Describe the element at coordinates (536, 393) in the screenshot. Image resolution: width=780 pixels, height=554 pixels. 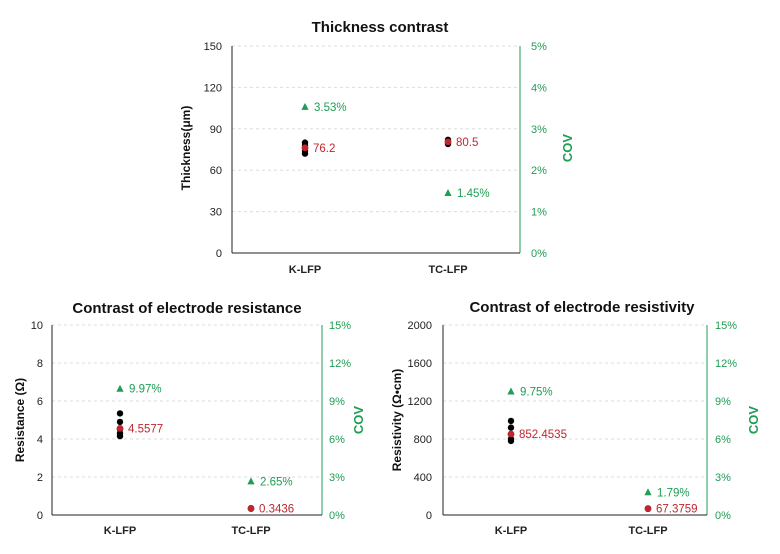
I see `cov-value-label: 9.75%` at that location.